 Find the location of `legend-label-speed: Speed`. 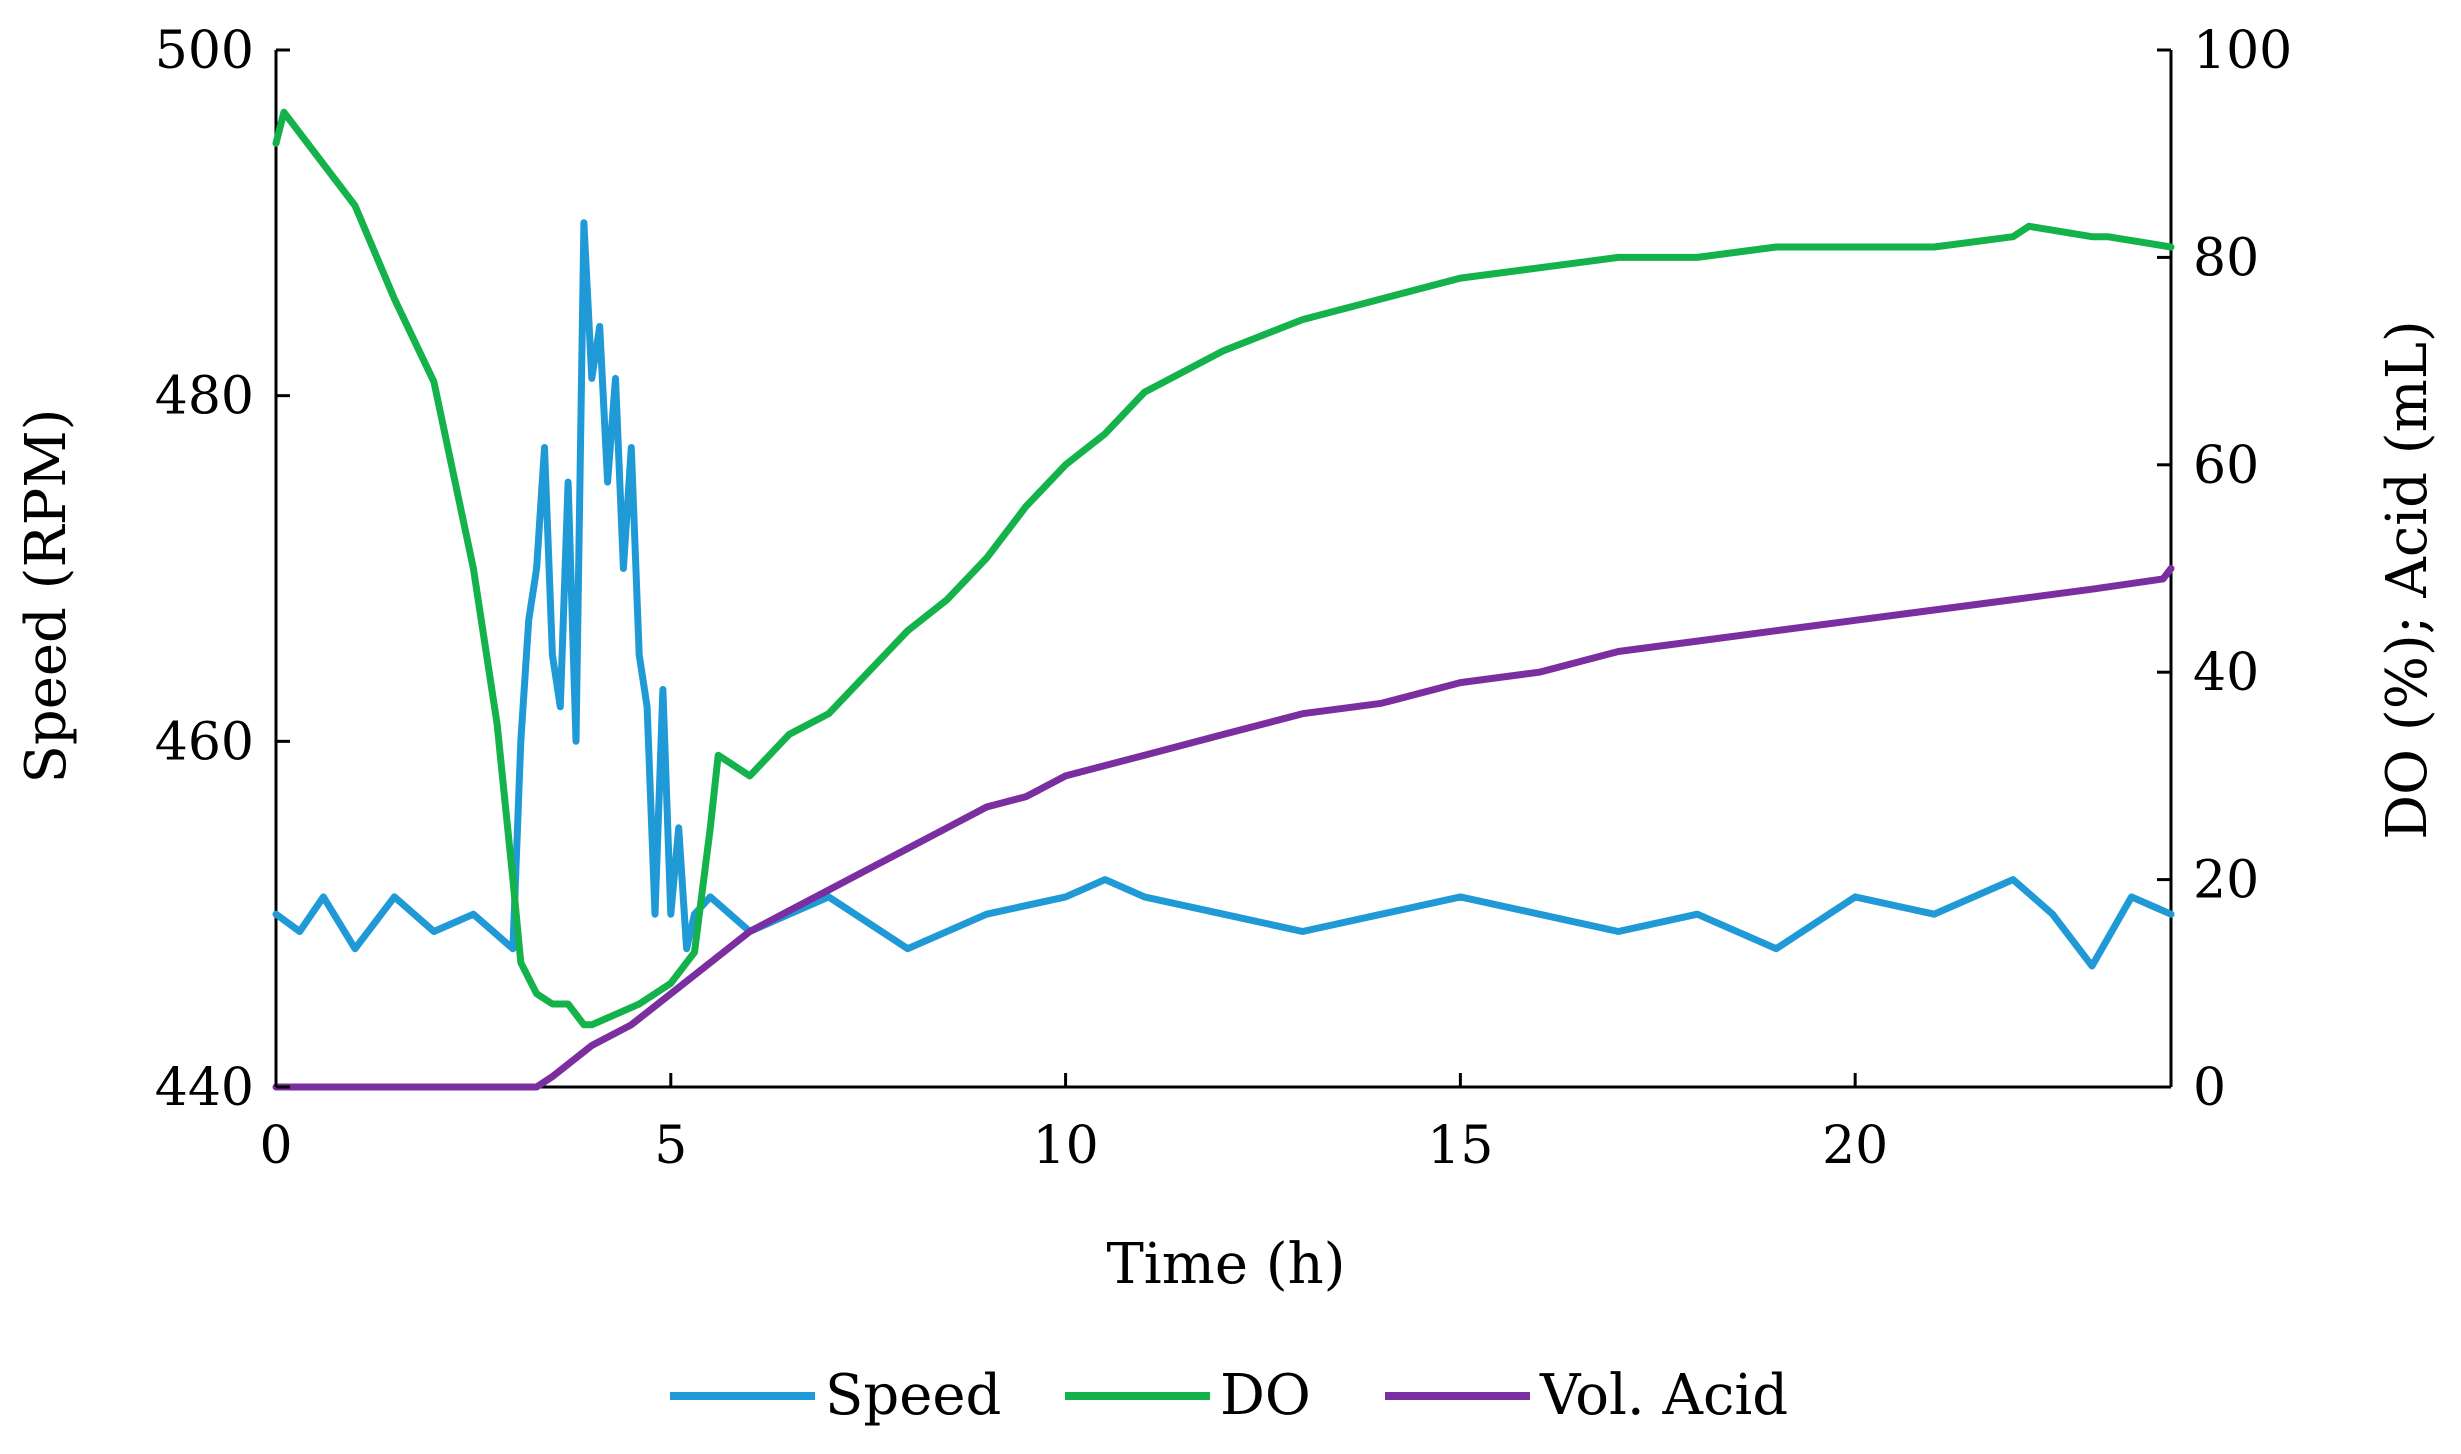

legend-label-speed: Speed is located at coordinates (913, 1395).